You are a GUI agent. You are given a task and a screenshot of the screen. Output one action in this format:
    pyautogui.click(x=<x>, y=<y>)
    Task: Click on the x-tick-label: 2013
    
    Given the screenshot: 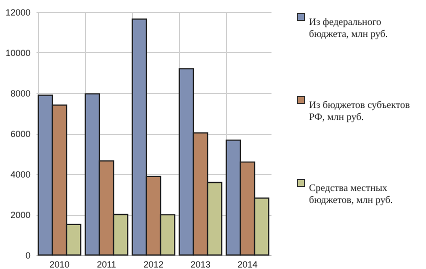 What is the action you would take?
    pyautogui.click(x=200, y=264)
    